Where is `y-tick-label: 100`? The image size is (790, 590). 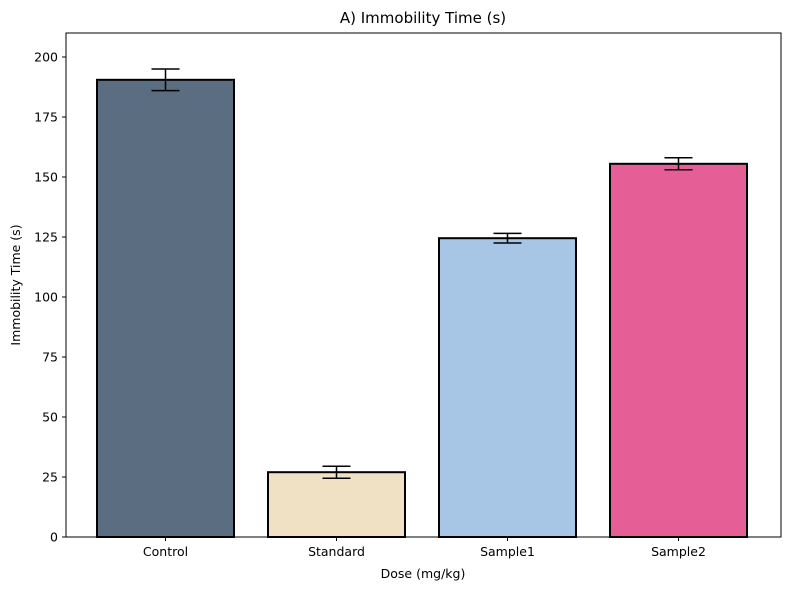 y-tick-label: 100 is located at coordinates (46, 297).